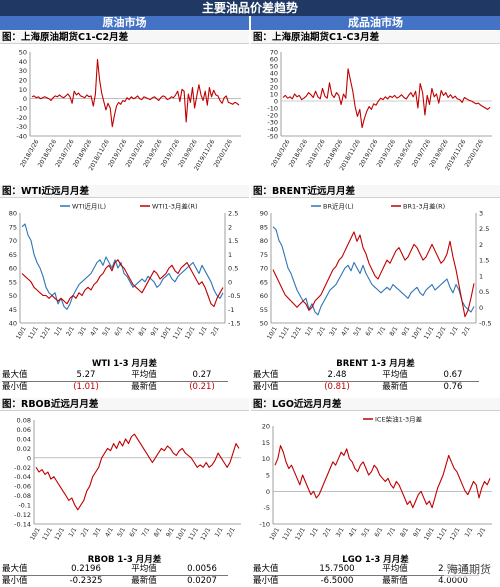  I want to click on y-right-tick-label: 2.5, so click(484, 229).